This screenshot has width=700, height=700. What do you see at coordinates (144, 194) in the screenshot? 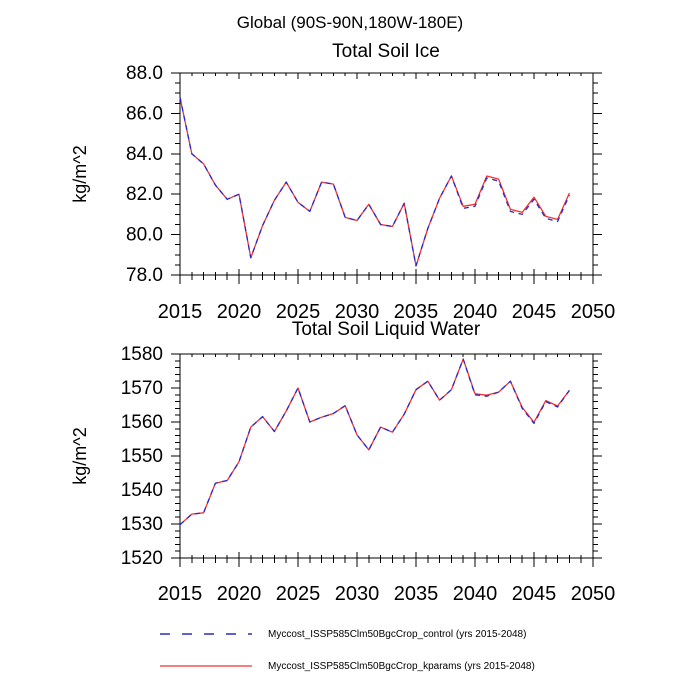
I see `y-tick-label: 82.0` at bounding box center [144, 194].